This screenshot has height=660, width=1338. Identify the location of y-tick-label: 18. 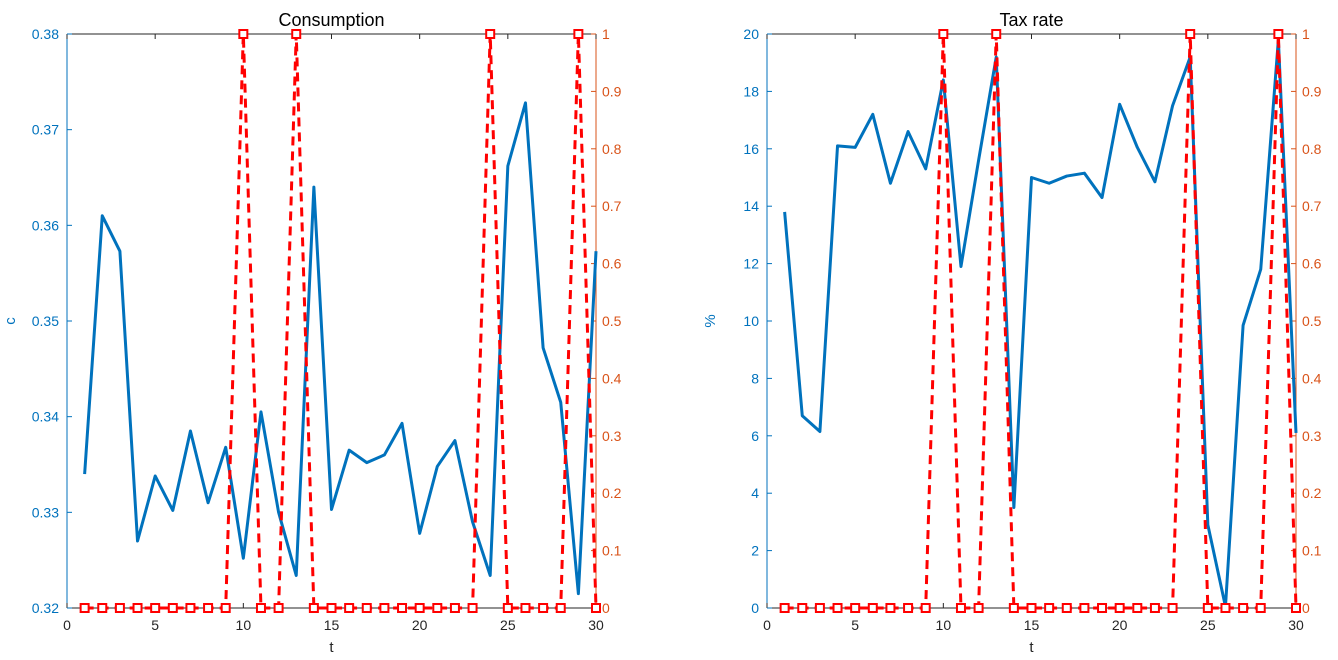
(751, 91).